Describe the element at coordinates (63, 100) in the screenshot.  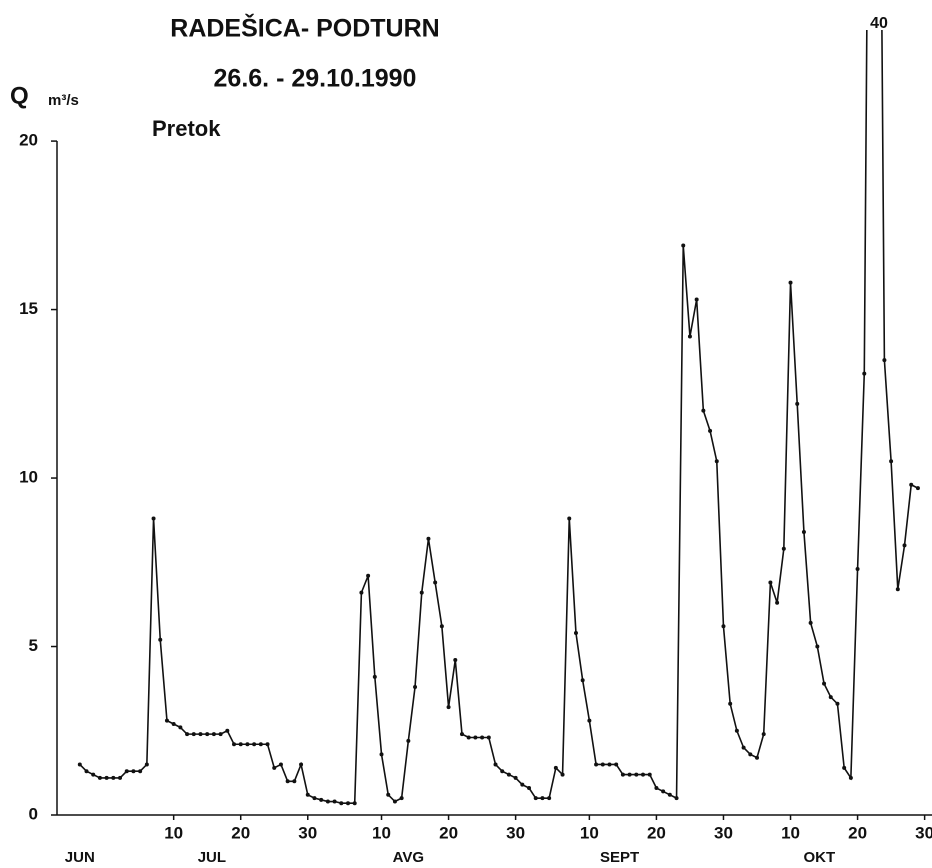
I see `y-axis-unit: m³/s` at that location.